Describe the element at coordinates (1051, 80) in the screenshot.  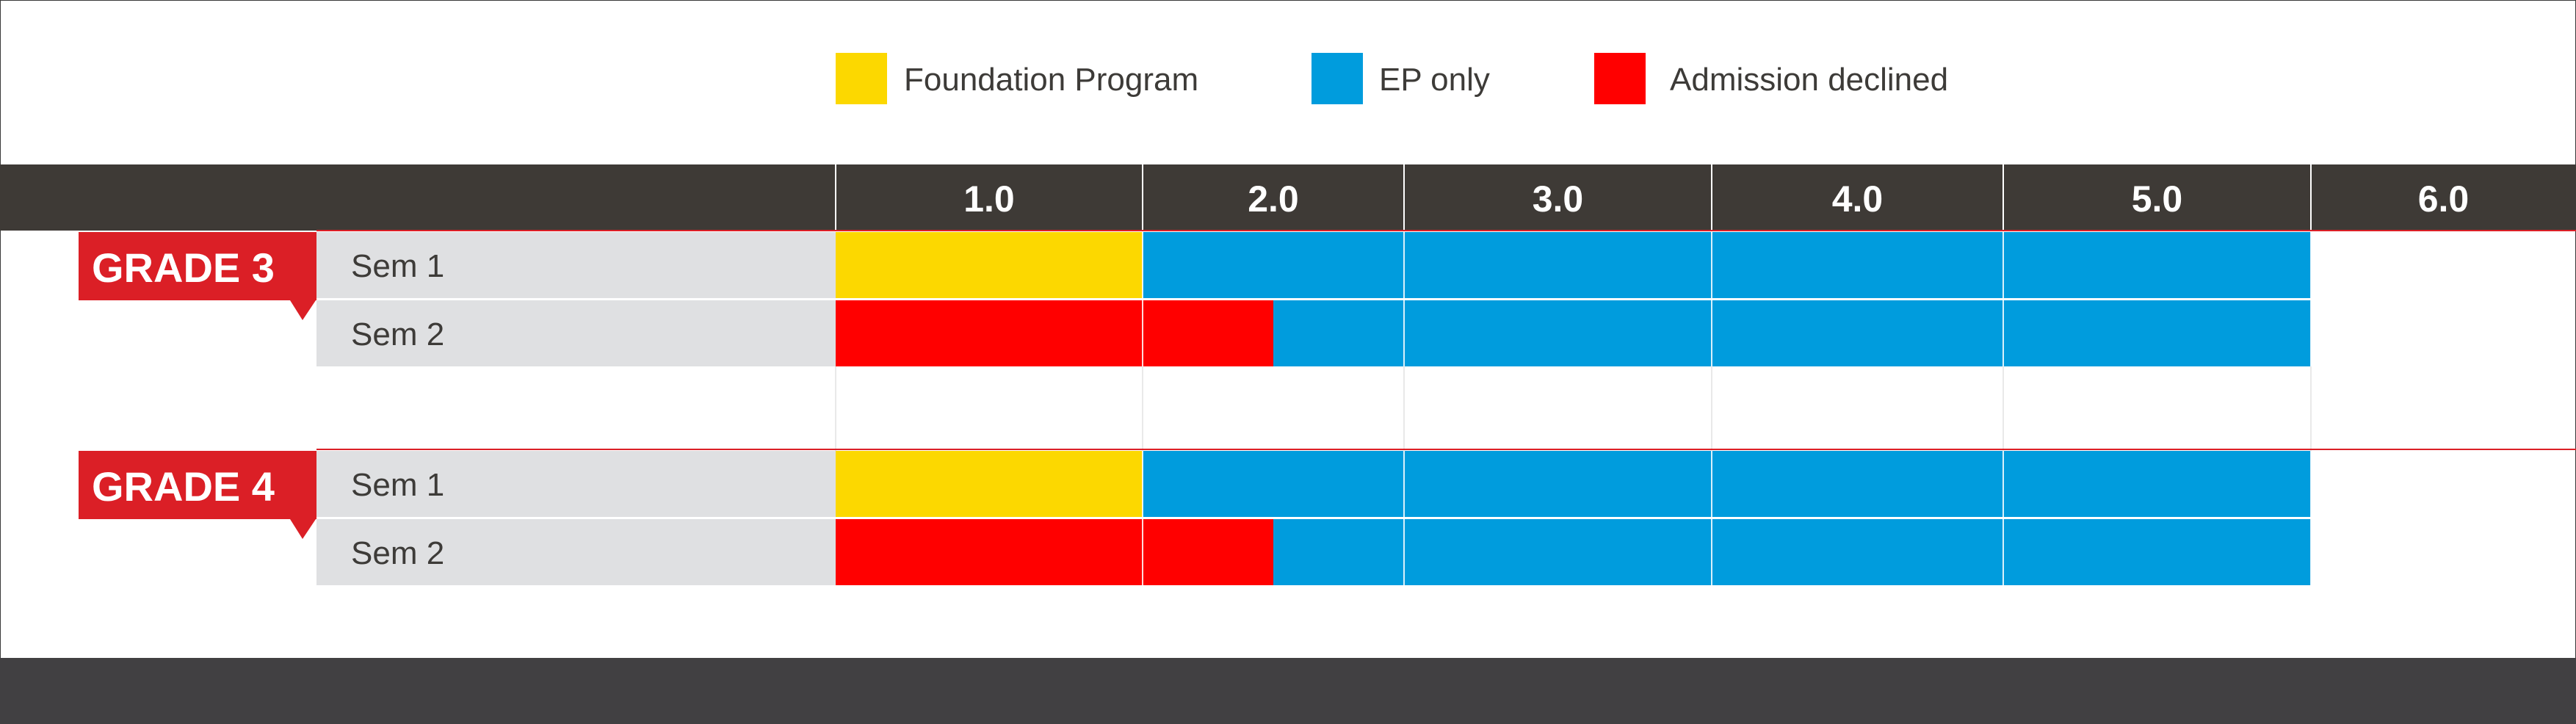
I see `legend-label-foundation-program: Foundation Program` at that location.